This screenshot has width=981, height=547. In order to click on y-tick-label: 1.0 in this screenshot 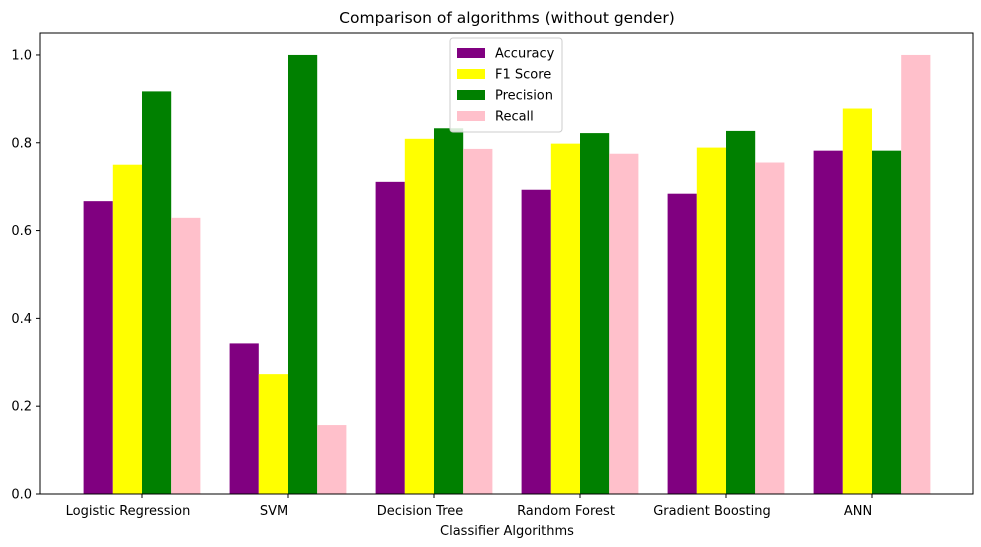, I will do `click(21, 55)`.